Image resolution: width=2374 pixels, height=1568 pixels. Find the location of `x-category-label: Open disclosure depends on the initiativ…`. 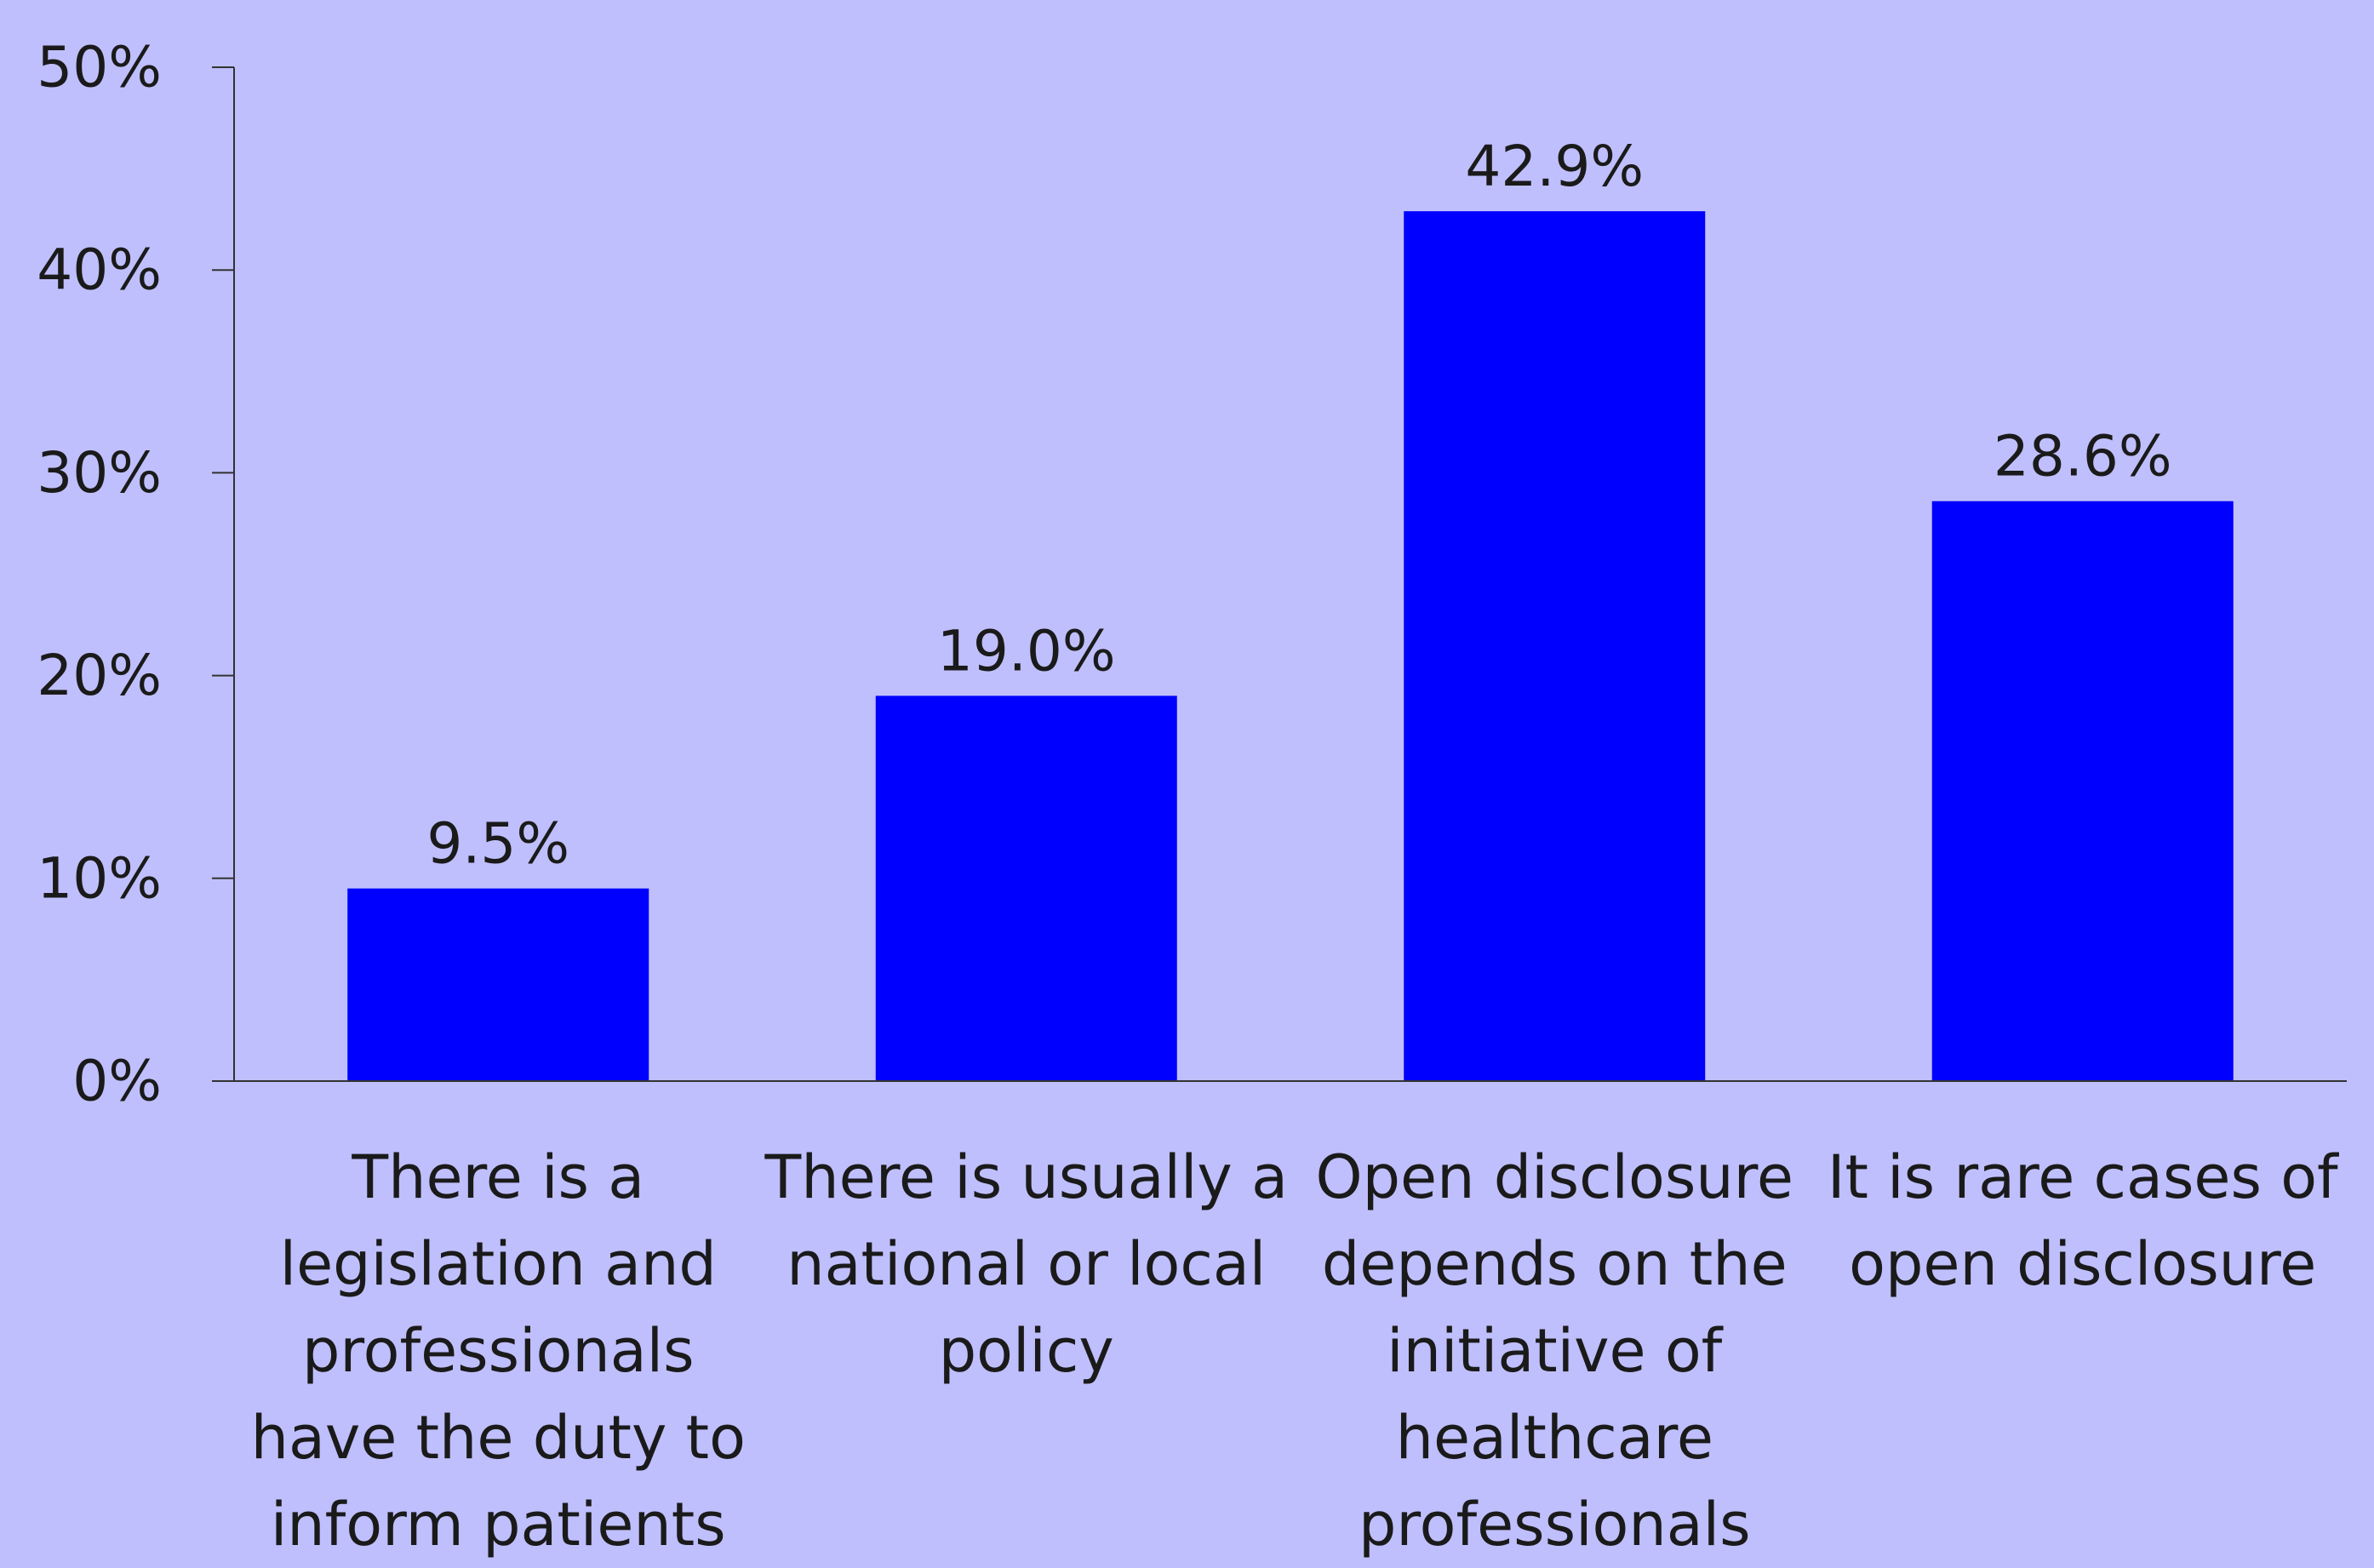

x-category-label: Open disclosure depends on the initiativ… is located at coordinates (1554, 1350).